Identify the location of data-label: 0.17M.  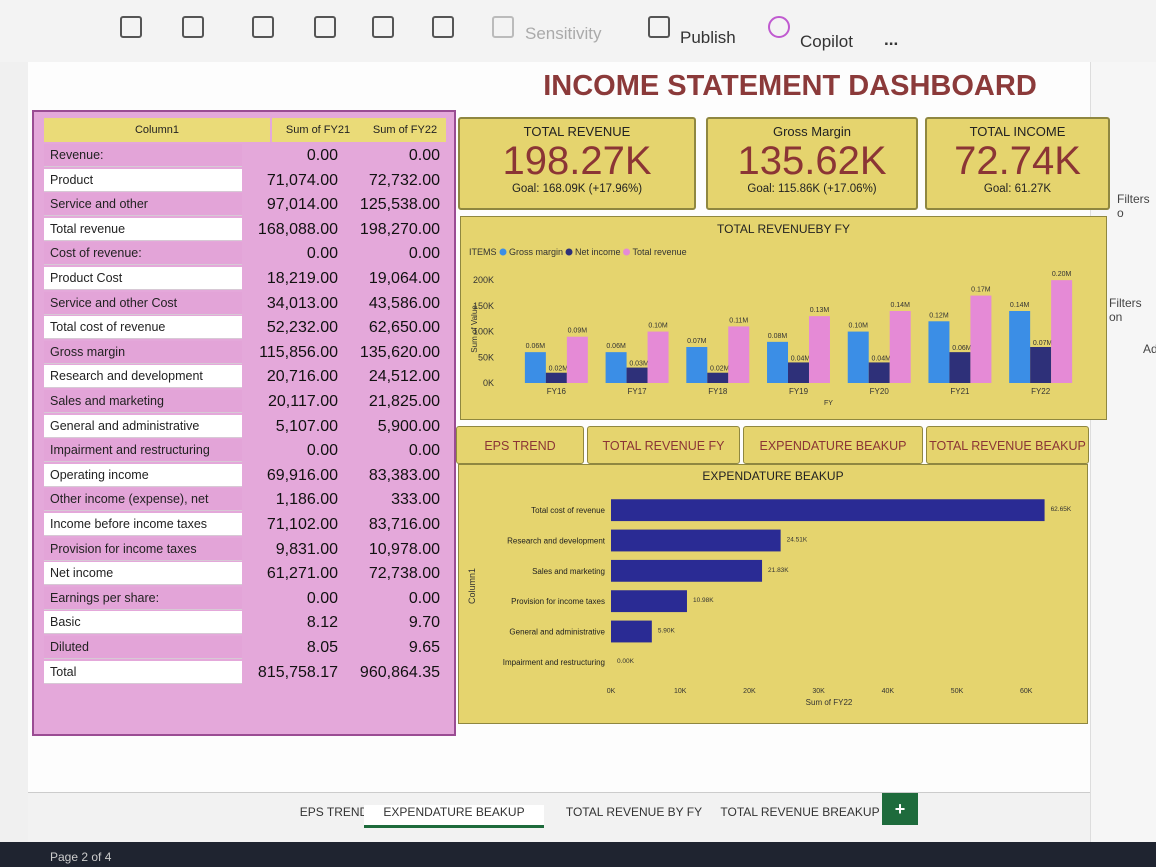
(981, 290).